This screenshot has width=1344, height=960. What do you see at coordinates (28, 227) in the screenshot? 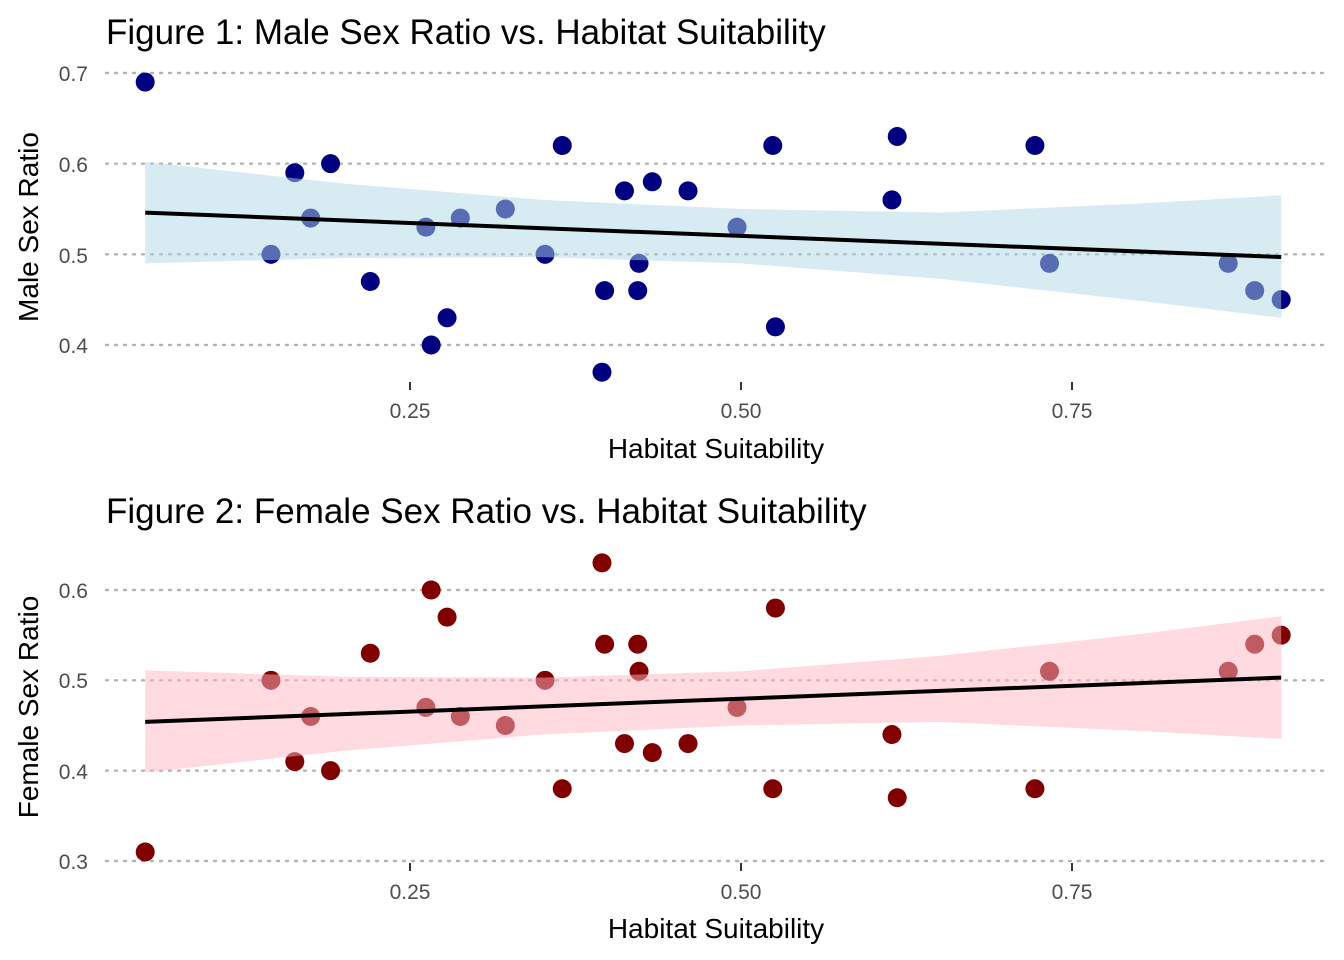
I see `y-axis-label: Male Sex Ratio` at bounding box center [28, 227].